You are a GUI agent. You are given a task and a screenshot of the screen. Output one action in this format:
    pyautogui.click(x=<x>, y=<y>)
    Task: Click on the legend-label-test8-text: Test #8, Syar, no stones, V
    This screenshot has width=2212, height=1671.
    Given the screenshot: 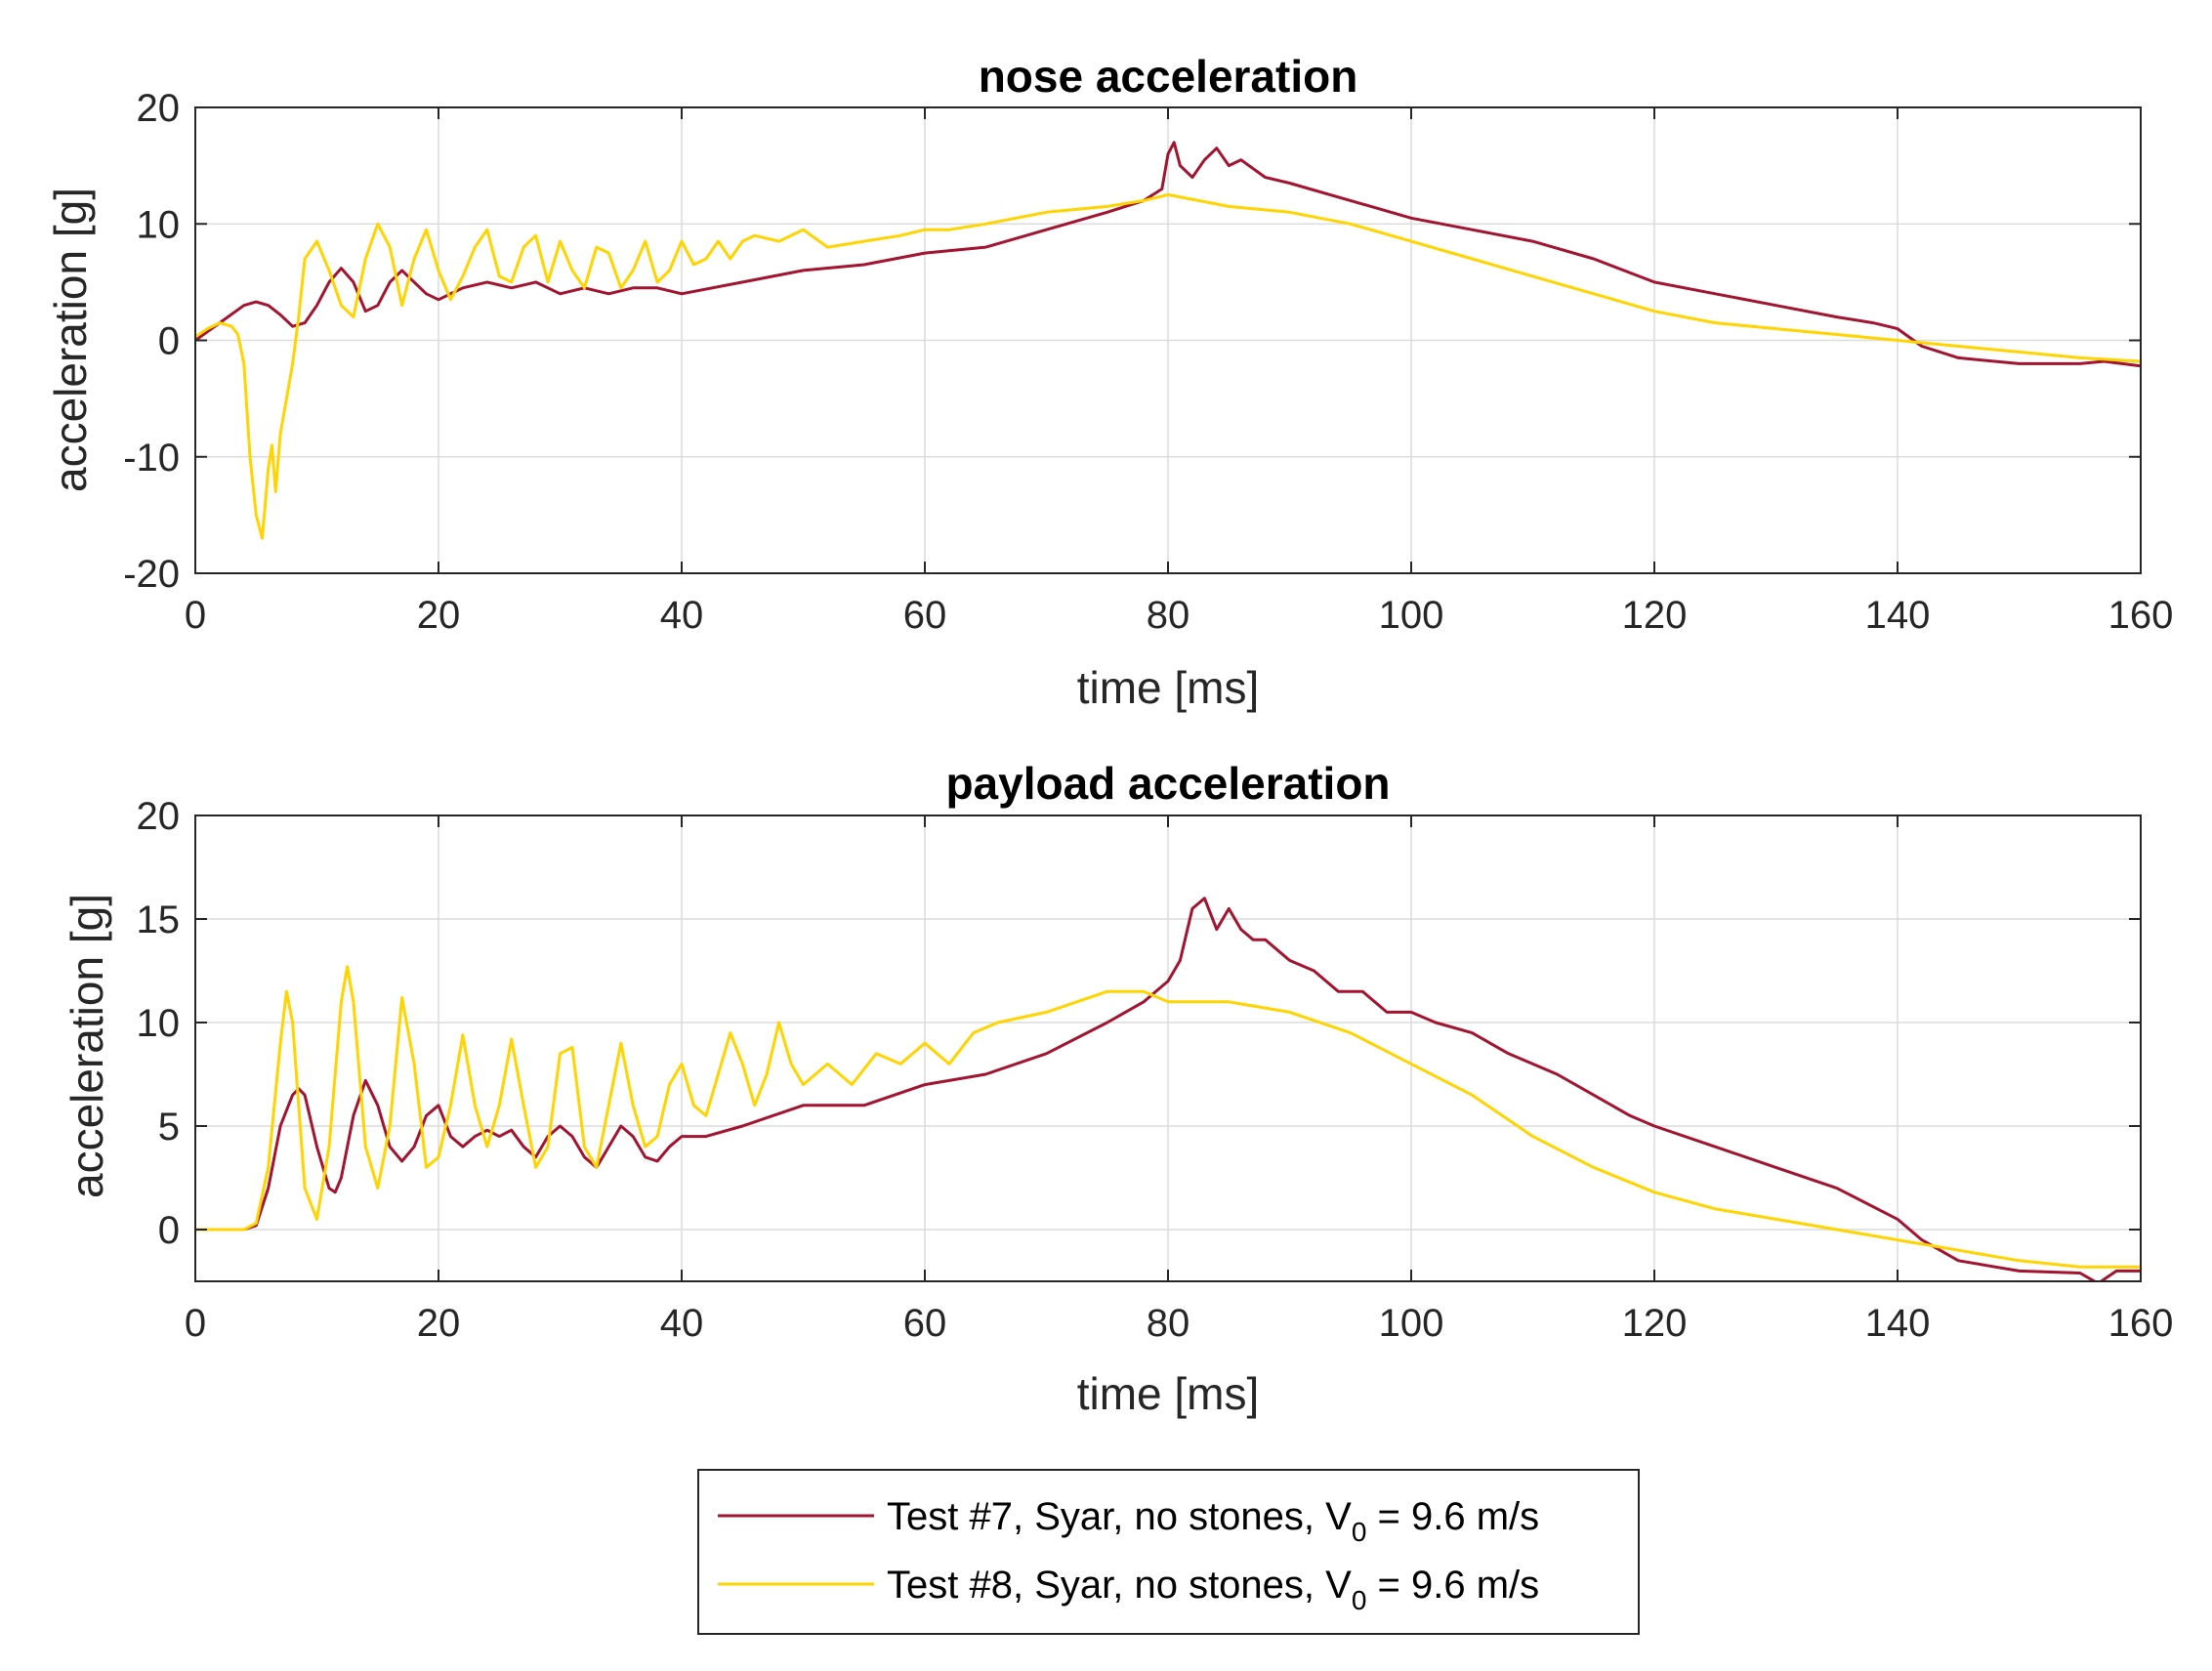 What is the action you would take?
    pyautogui.click(x=1119, y=1586)
    